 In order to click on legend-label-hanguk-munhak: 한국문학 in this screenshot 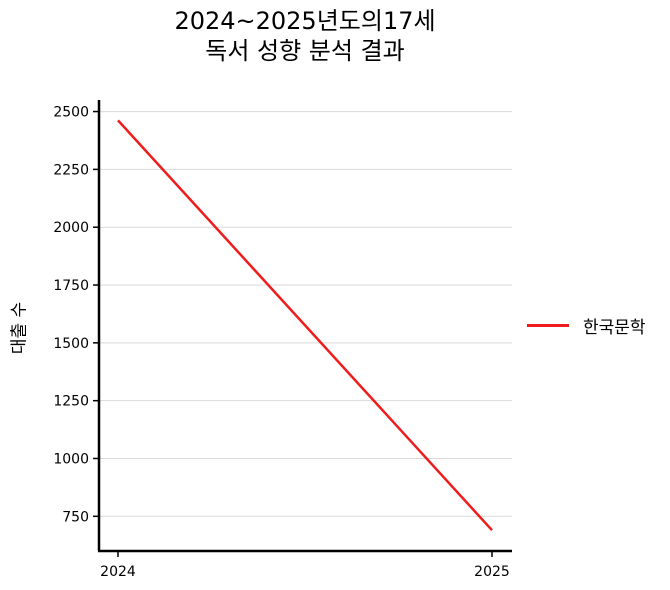, I will do `click(614, 327)`.